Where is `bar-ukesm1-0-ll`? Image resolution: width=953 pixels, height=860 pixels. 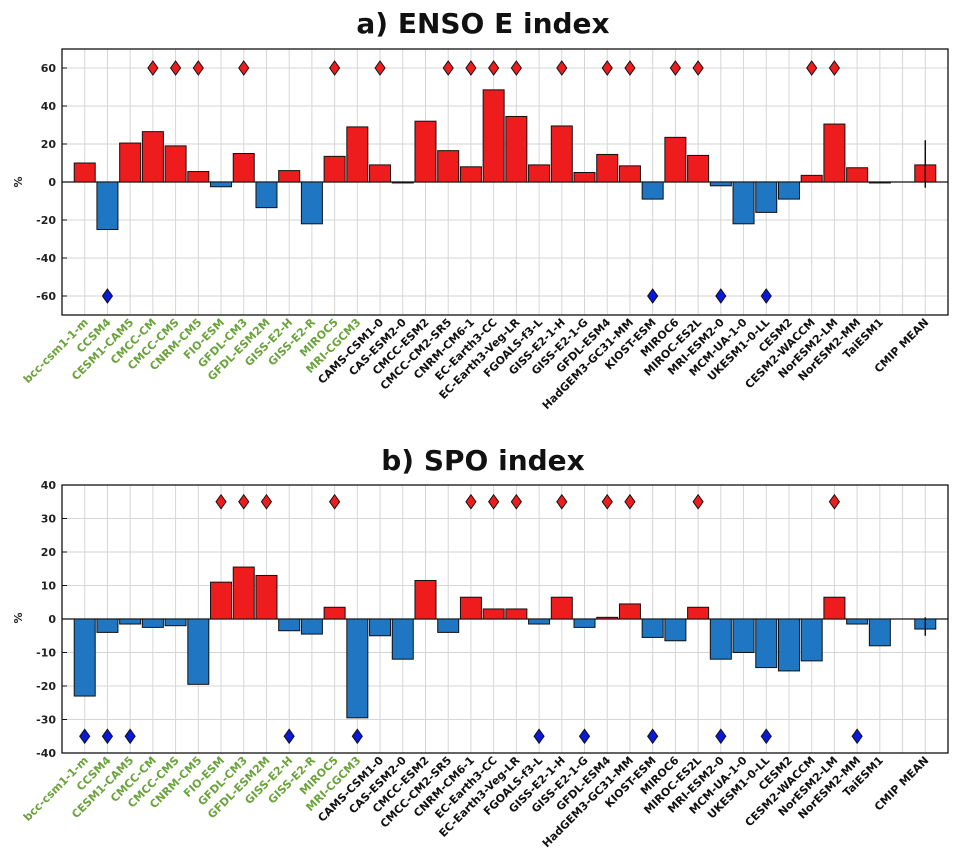 bar-ukesm1-0-ll is located at coordinates (766, 197).